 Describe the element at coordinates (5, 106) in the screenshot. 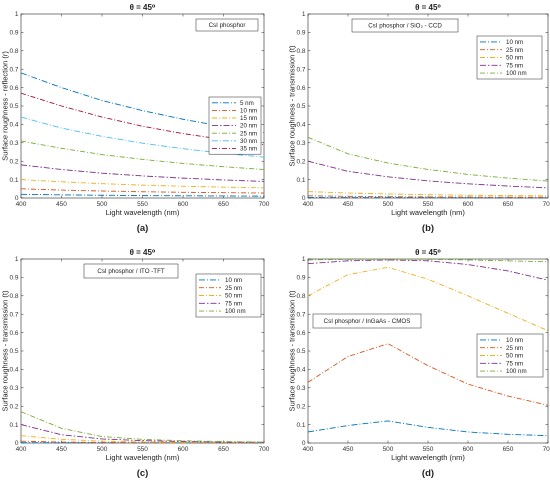

I see `y-axis-label: Surface roughness - reflection (r)` at that location.